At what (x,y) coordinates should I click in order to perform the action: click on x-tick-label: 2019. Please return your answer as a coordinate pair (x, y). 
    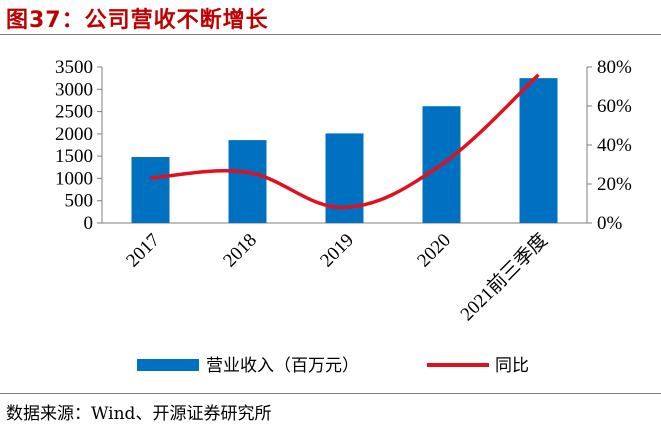
    Looking at the image, I should click on (337, 251).